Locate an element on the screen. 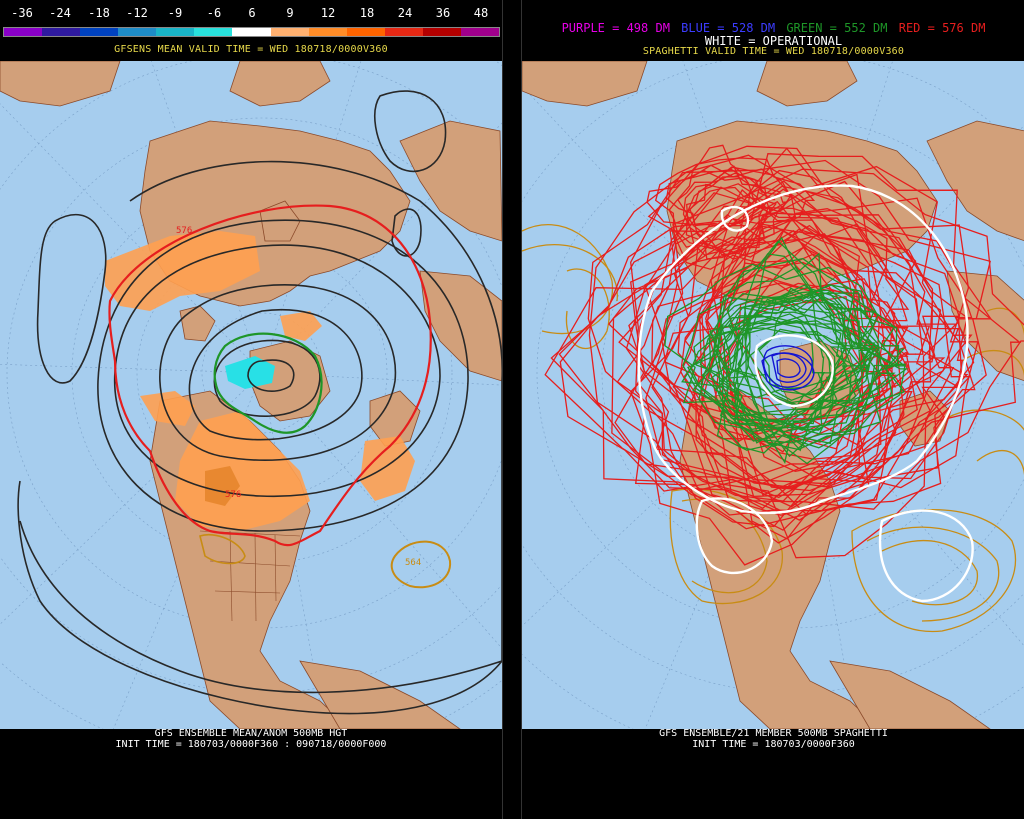 This screenshot has height=819, width=1024. positive-anomaly-shading is located at coordinates (260, 381).